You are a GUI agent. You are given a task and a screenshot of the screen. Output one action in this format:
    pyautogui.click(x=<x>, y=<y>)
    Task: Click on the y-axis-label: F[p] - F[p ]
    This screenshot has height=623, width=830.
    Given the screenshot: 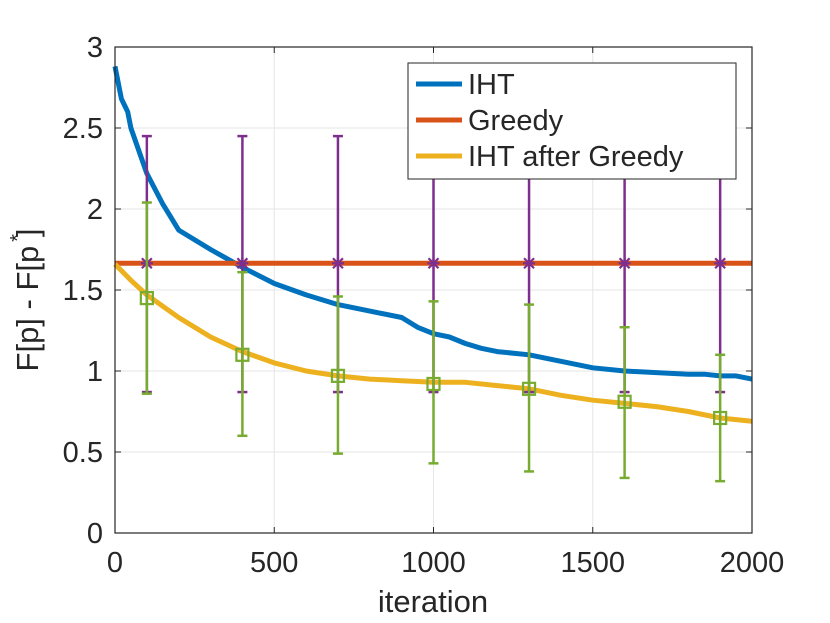 What is the action you would take?
    pyautogui.click(x=27, y=300)
    